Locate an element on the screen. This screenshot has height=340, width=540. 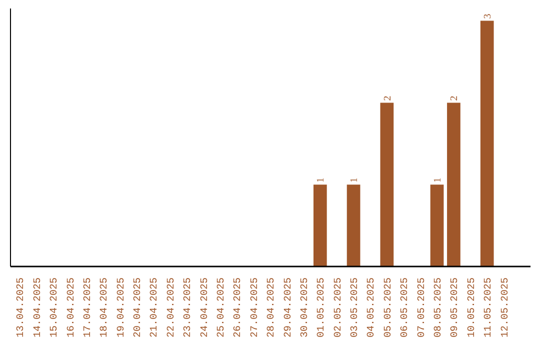
x-tick-label: 22.04.2025 is located at coordinates (172, 307).